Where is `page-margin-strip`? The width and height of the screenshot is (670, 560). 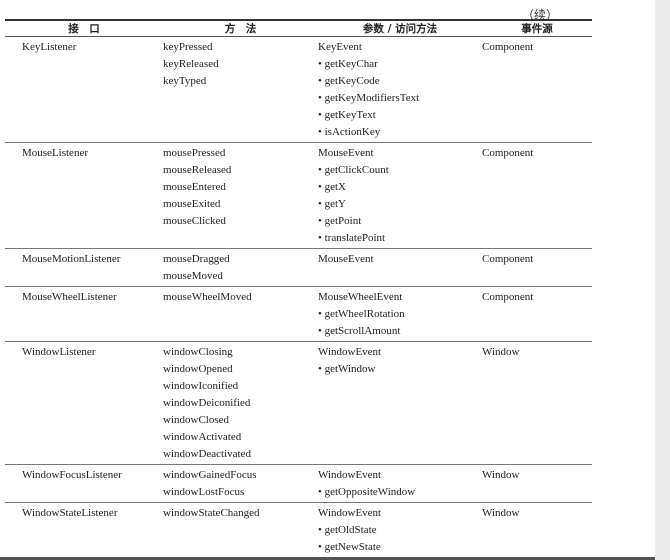 page-margin-strip is located at coordinates (662, 280).